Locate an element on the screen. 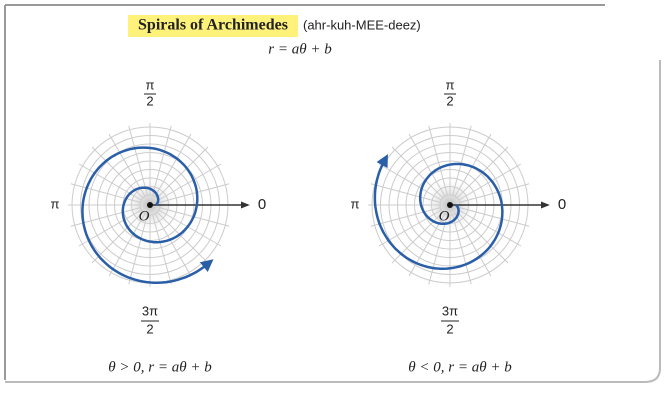  pronunciation: (ahr-kuh-MEE-deez) is located at coordinates (362, 24).